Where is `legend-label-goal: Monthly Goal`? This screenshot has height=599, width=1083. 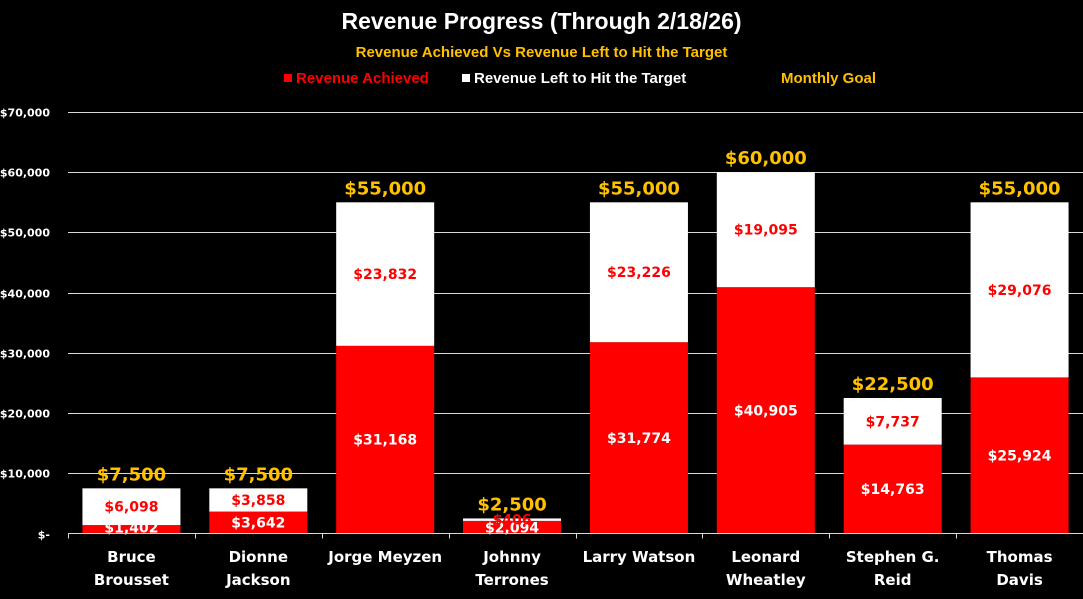 legend-label-goal: Monthly Goal is located at coordinates (828, 78).